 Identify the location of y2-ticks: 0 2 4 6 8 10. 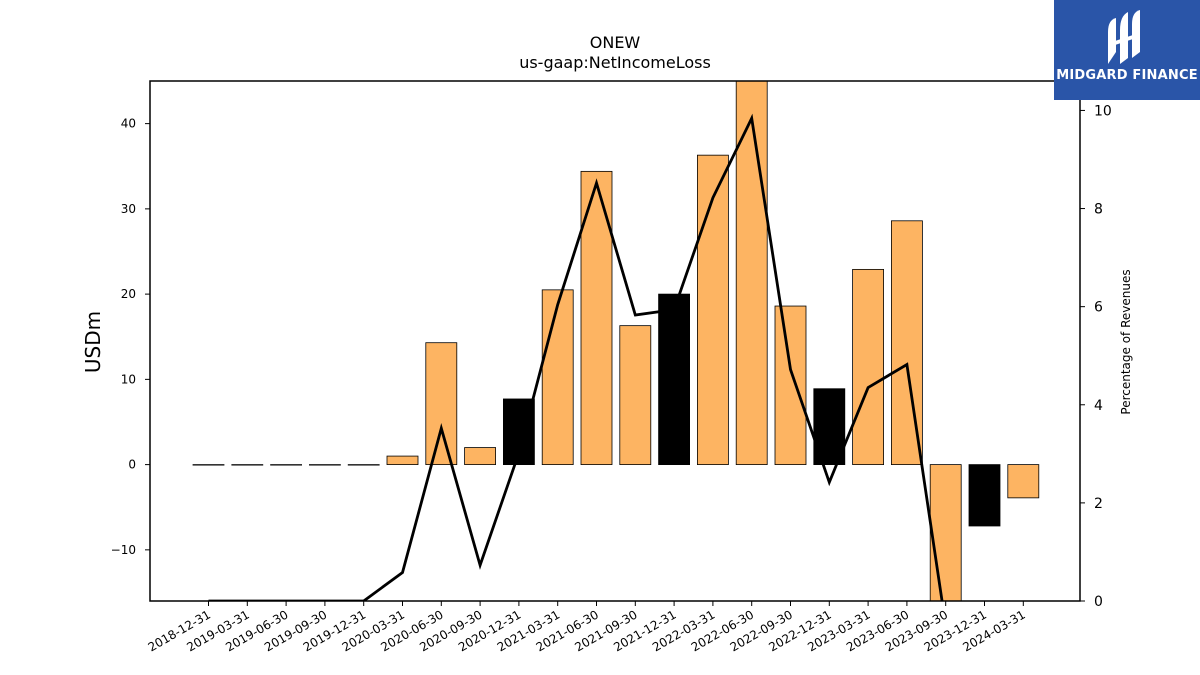
(1096, 356).